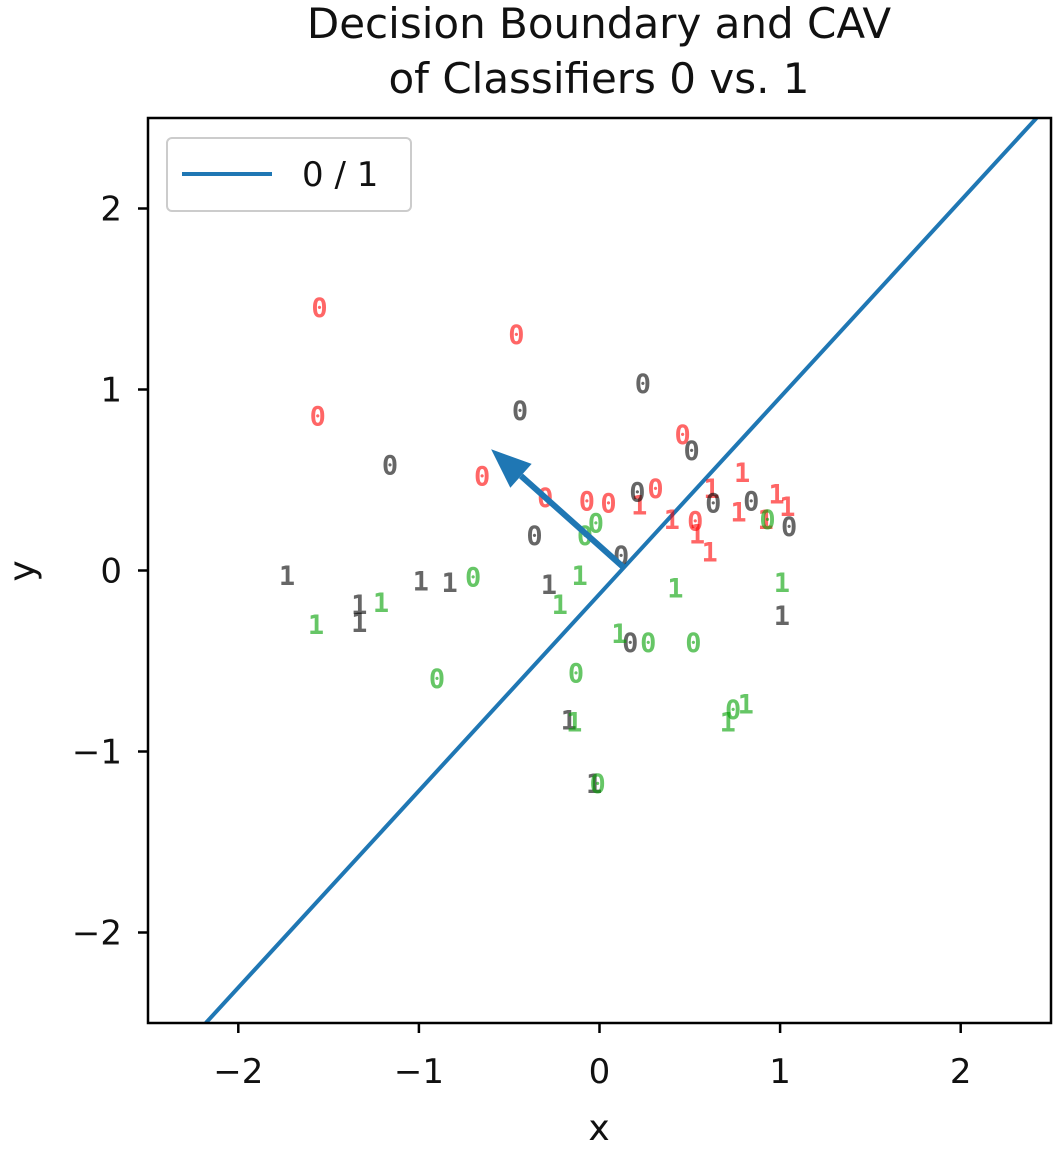 This screenshot has width=1053, height=1150. Describe the element at coordinates (97, 934) in the screenshot. I see `y-tick-label: −2` at that location.